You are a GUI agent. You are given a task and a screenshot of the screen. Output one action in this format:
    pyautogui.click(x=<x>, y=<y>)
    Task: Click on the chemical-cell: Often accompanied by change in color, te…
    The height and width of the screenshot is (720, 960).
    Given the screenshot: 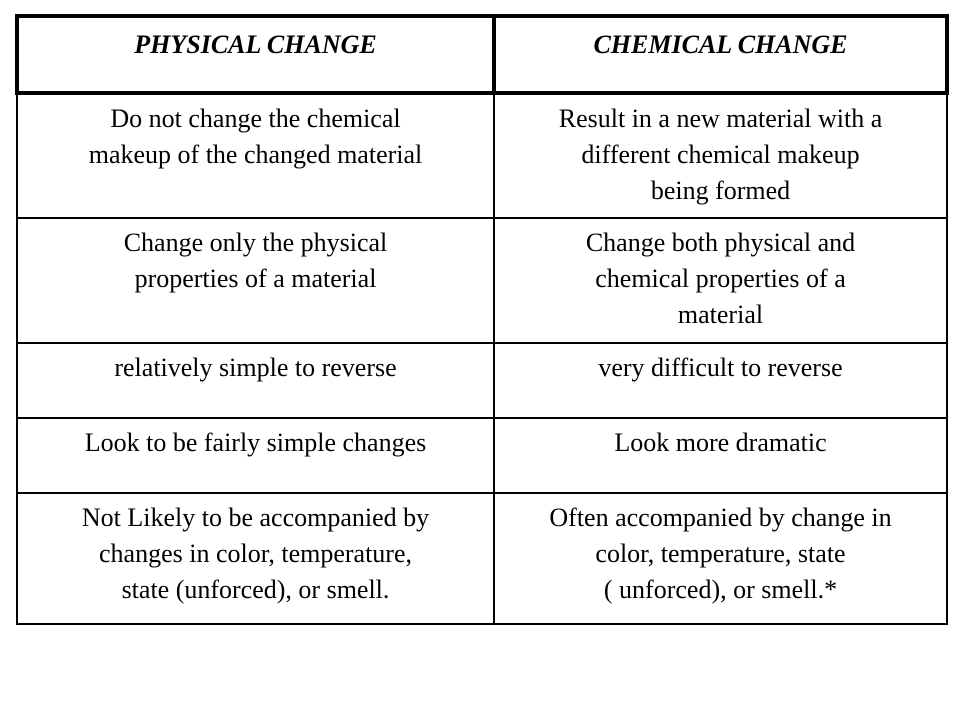 What is the action you would take?
    pyautogui.click(x=720, y=558)
    